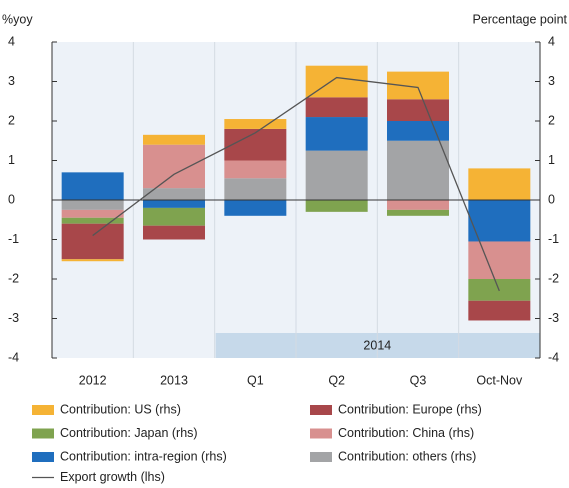 The image size is (569, 488). I want to click on y-tick-label: 3, so click(11, 81).